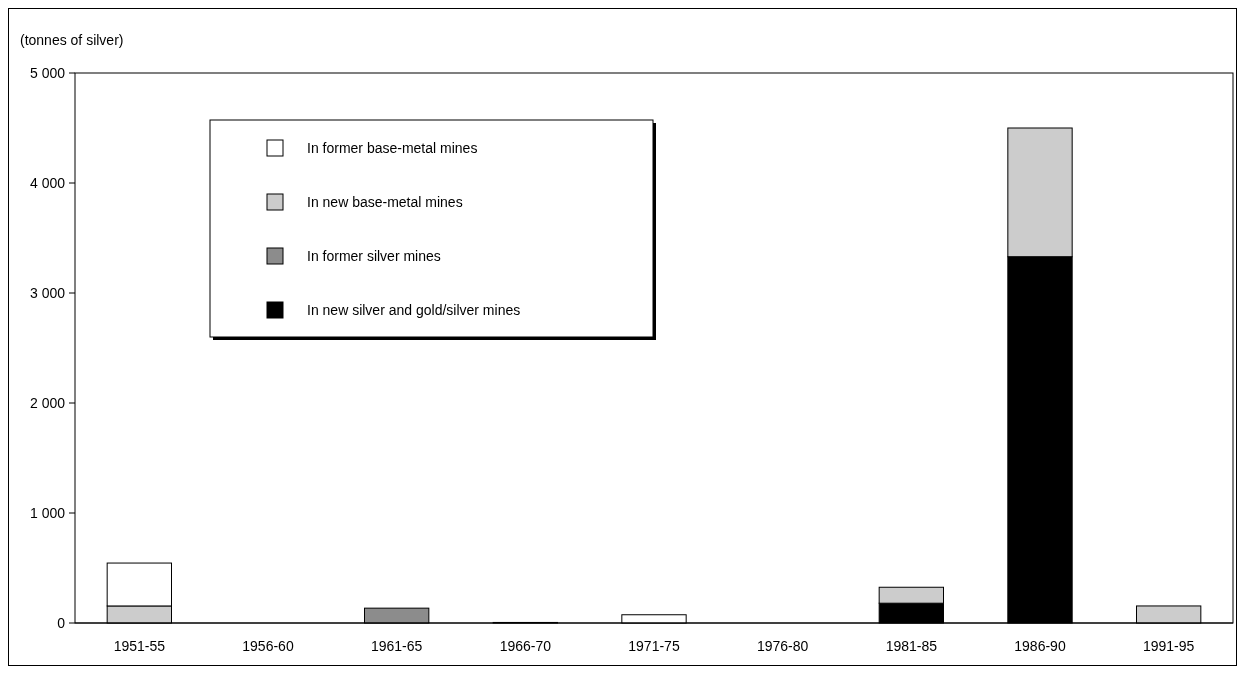 Image resolution: width=1245 pixels, height=674 pixels. Describe the element at coordinates (47, 182) in the screenshot. I see `y-tick-label: 4 000` at that location.